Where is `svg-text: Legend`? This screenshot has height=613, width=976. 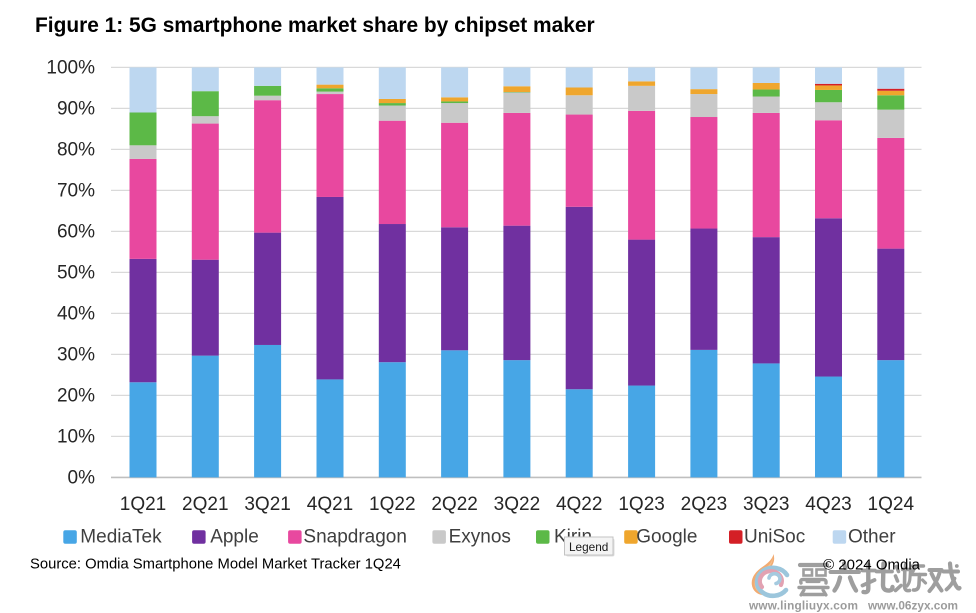 svg-text: Legend is located at coordinates (588, 547).